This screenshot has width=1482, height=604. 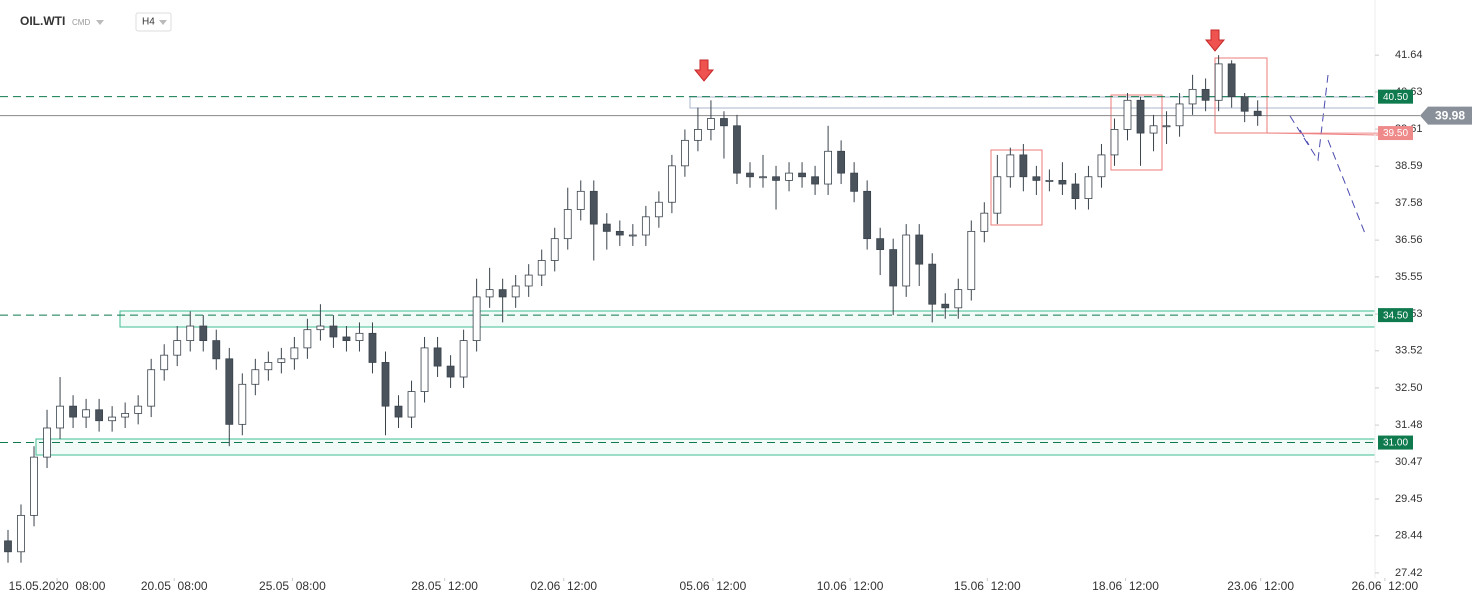 What do you see at coordinates (1395, 315) in the screenshot?
I see `level-label: 34.50` at bounding box center [1395, 315].